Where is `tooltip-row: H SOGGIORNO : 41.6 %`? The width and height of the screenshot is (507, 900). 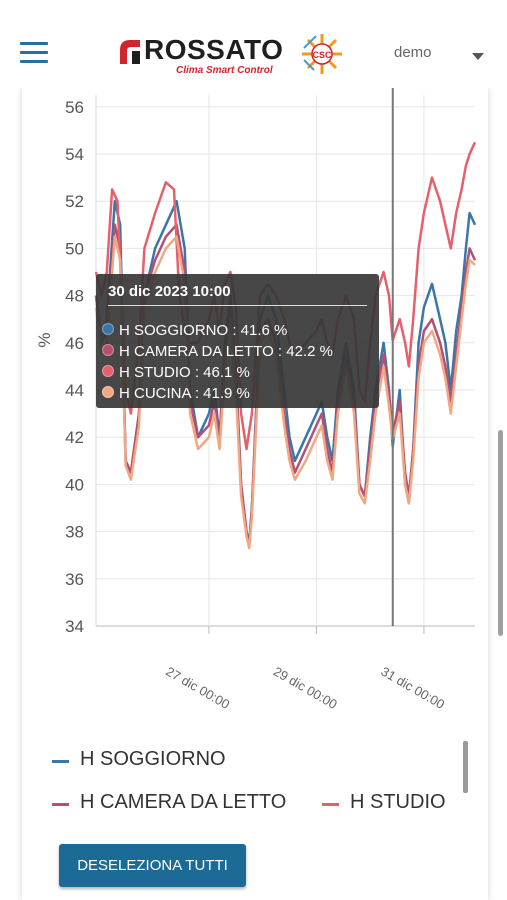
tooltip-row: H SOGGIORNO : 41.6 % is located at coordinates (194, 332).